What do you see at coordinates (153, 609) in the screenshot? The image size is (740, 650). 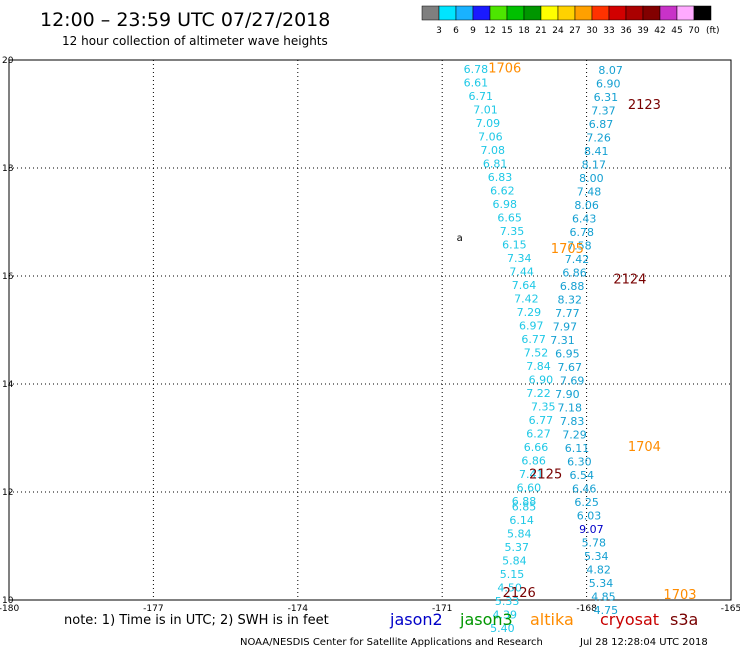 I see `x-tick-label: -177` at bounding box center [153, 609].